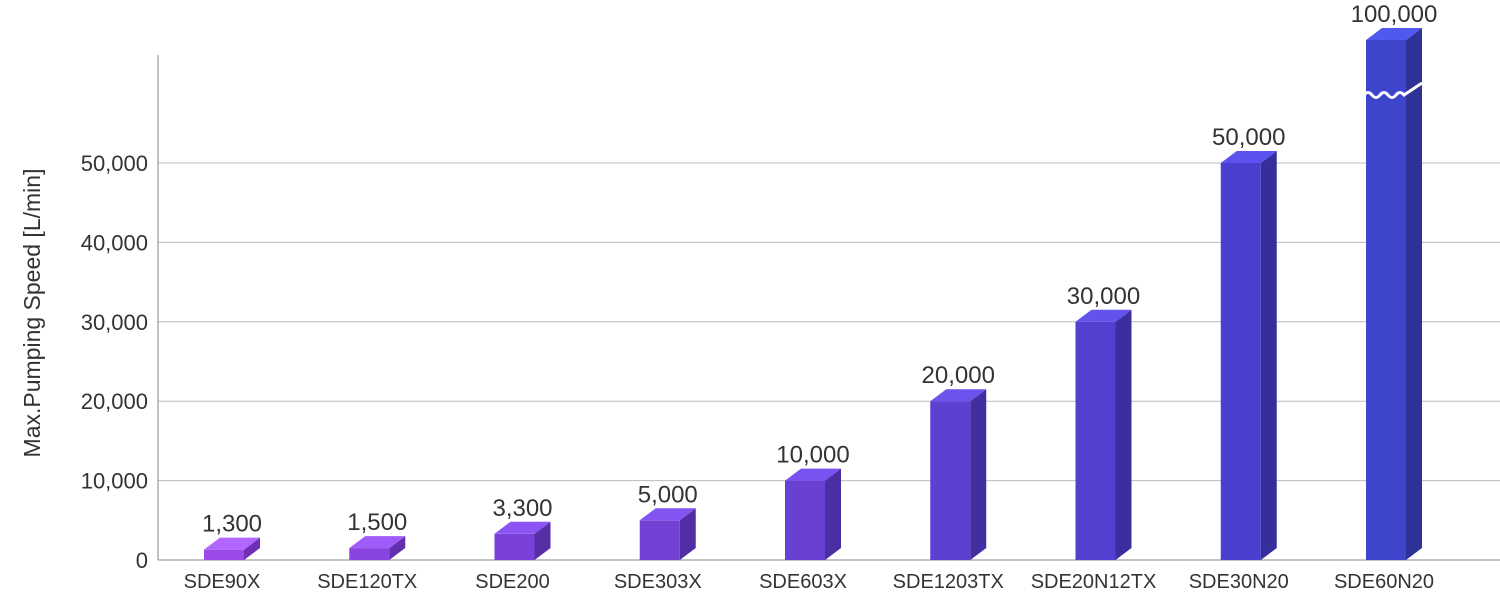 The width and height of the screenshot is (1500, 594). Describe the element at coordinates (114, 163) in the screenshot. I see `y-tick-label: 50,000` at that location.